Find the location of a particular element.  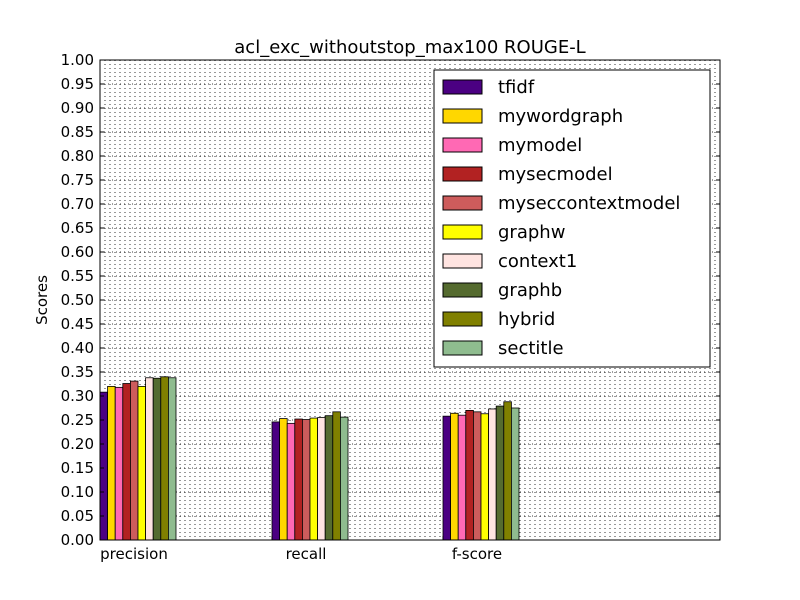

bar-context1-f-score is located at coordinates (492, 474).